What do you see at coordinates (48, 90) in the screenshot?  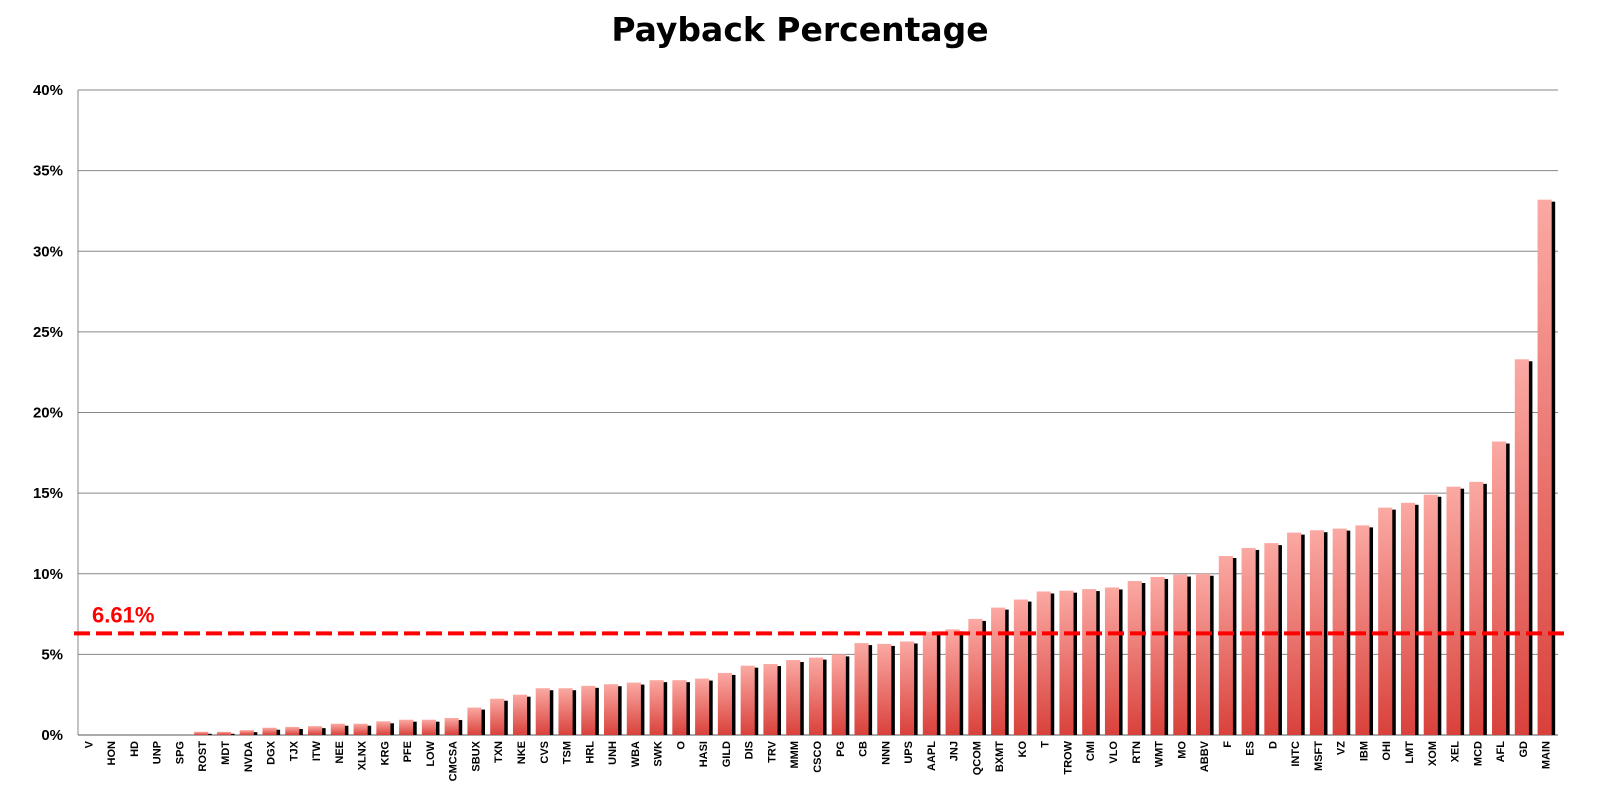 I see `y-tick-label: 40%` at bounding box center [48, 90].